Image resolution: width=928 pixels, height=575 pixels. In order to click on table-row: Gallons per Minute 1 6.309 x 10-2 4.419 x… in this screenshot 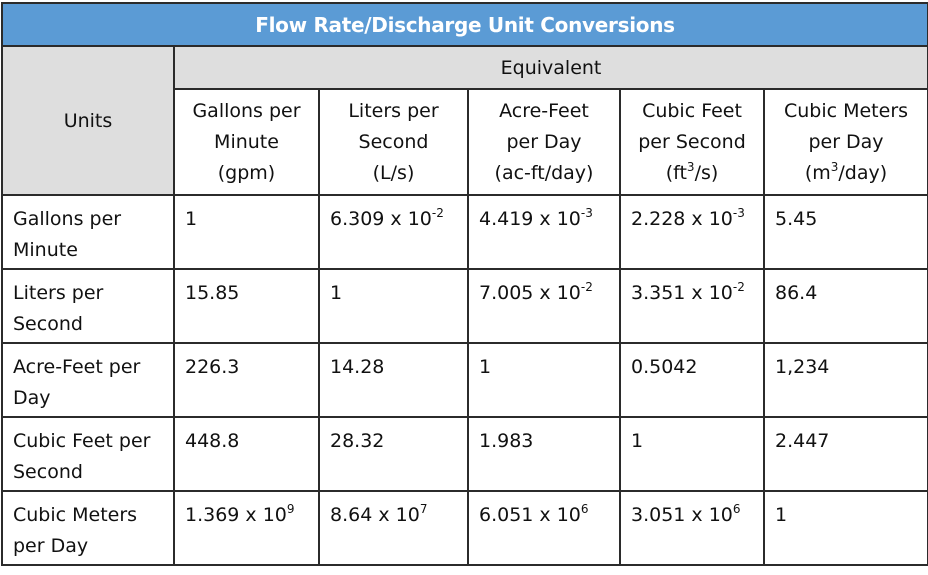, I will do `click(464, 232)`.